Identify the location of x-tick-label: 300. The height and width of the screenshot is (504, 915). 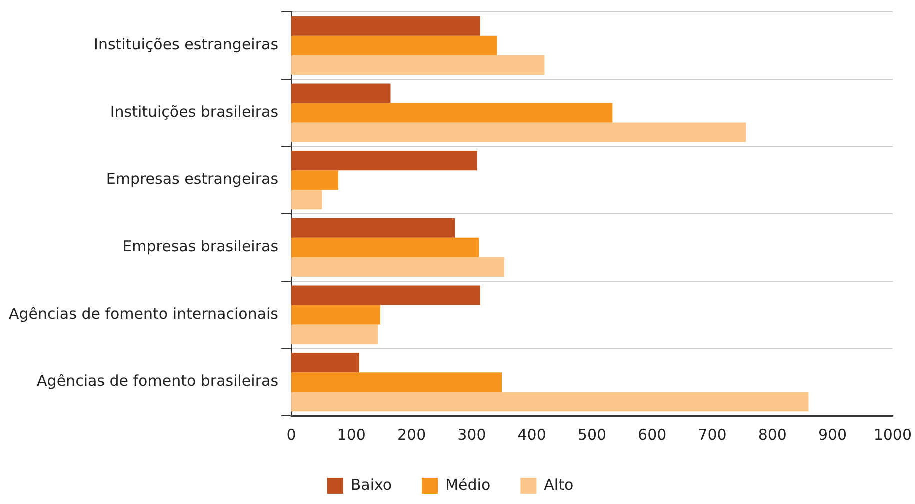
(472, 435).